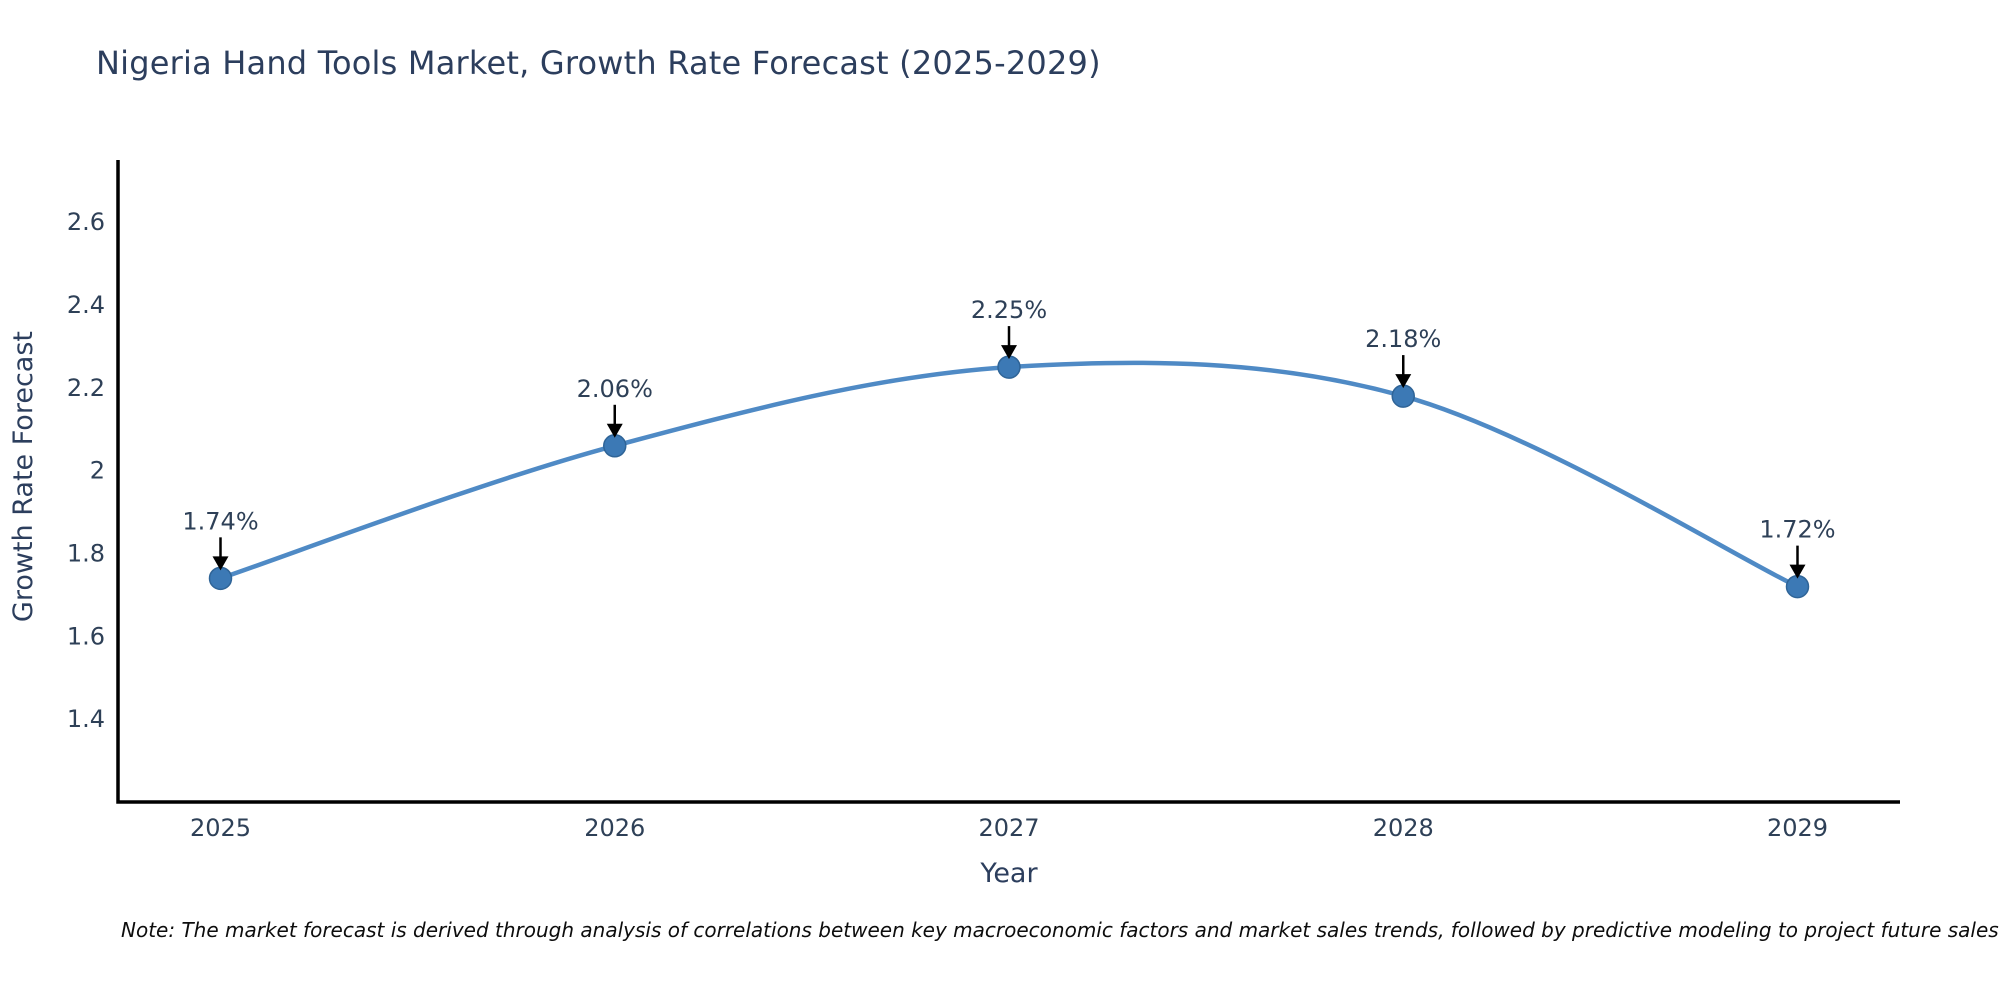  I want to click on x-tick-label: 2027, so click(1008, 828).